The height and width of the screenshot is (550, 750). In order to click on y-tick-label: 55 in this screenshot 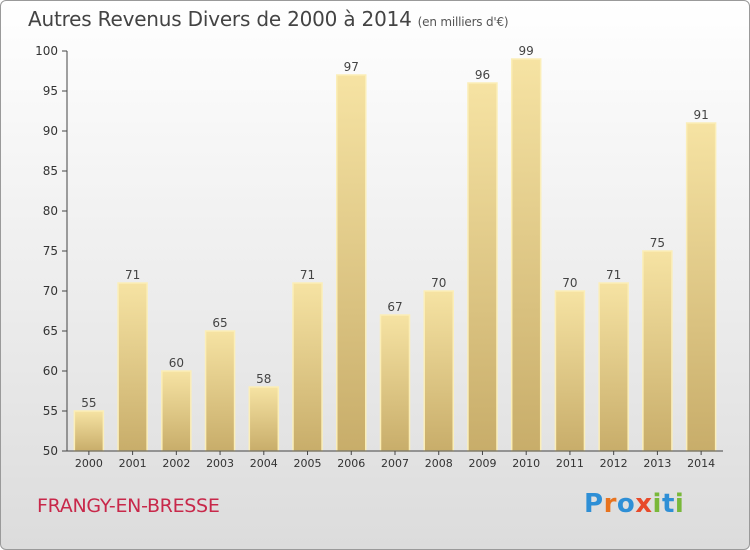, I will do `click(50, 411)`.